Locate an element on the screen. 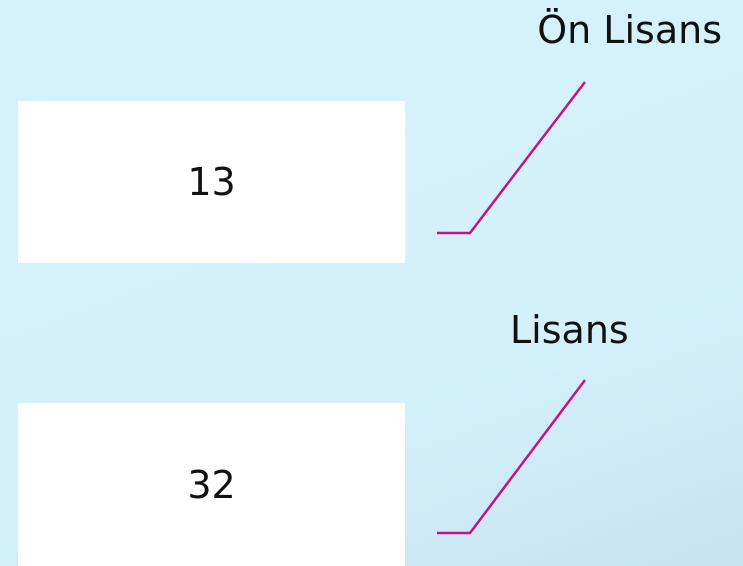 The image size is (743, 566). callout-label: Lisans is located at coordinates (569, 330).